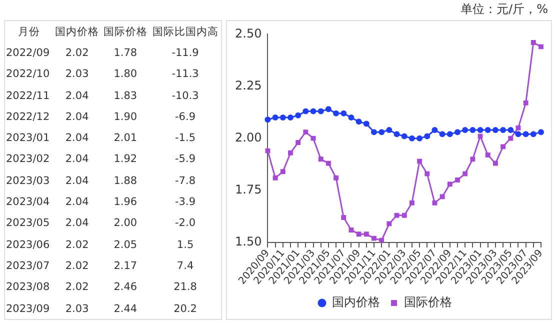  What do you see at coordinates (185, 74) in the screenshot?
I see `data-label: -11.3` at bounding box center [185, 74].